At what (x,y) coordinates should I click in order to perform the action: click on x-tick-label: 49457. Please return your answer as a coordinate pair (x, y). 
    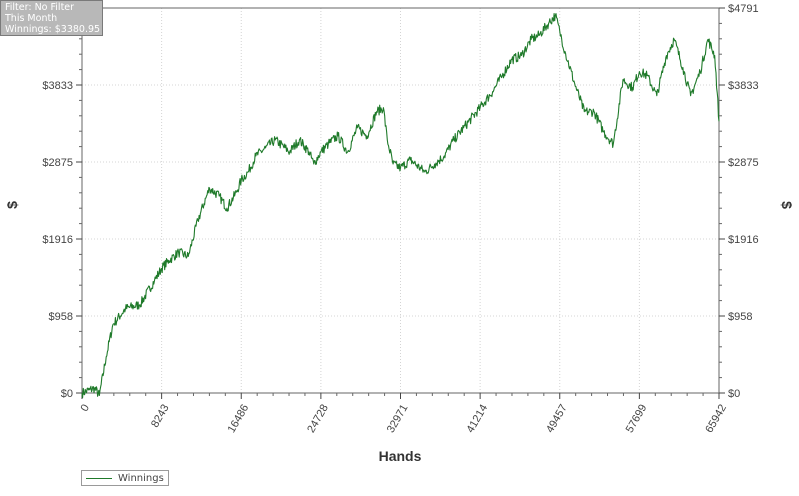
    Looking at the image, I should click on (557, 419).